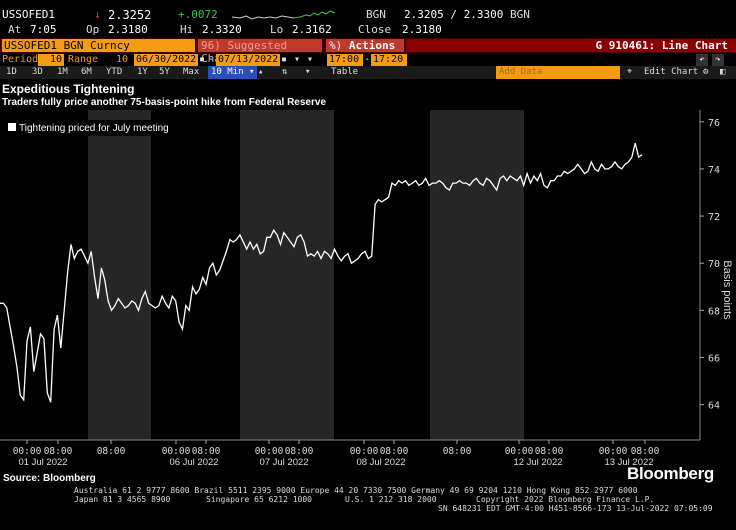 This screenshot has width=736, height=530. Describe the element at coordinates (297, 59) in the screenshot. I see `dropdown-icon: ▾` at that location.